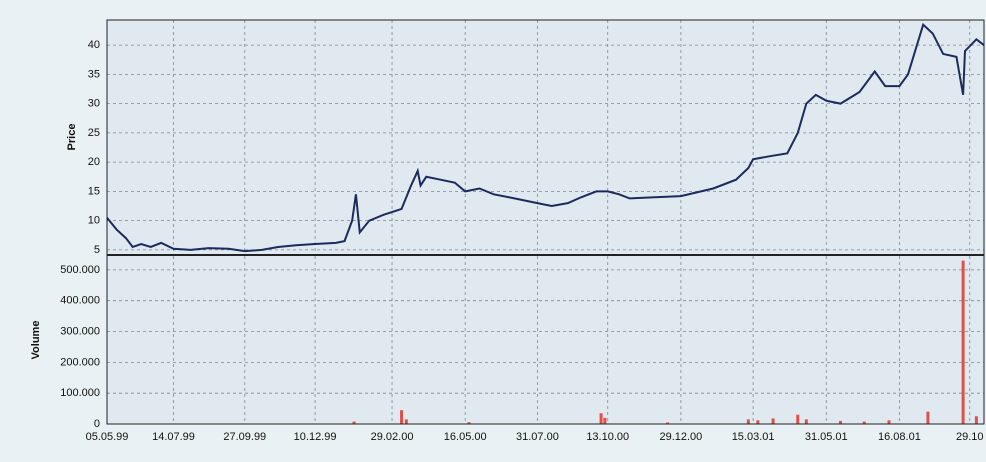  What do you see at coordinates (94, 191) in the screenshot?
I see `y-tick-label: 15` at bounding box center [94, 191].